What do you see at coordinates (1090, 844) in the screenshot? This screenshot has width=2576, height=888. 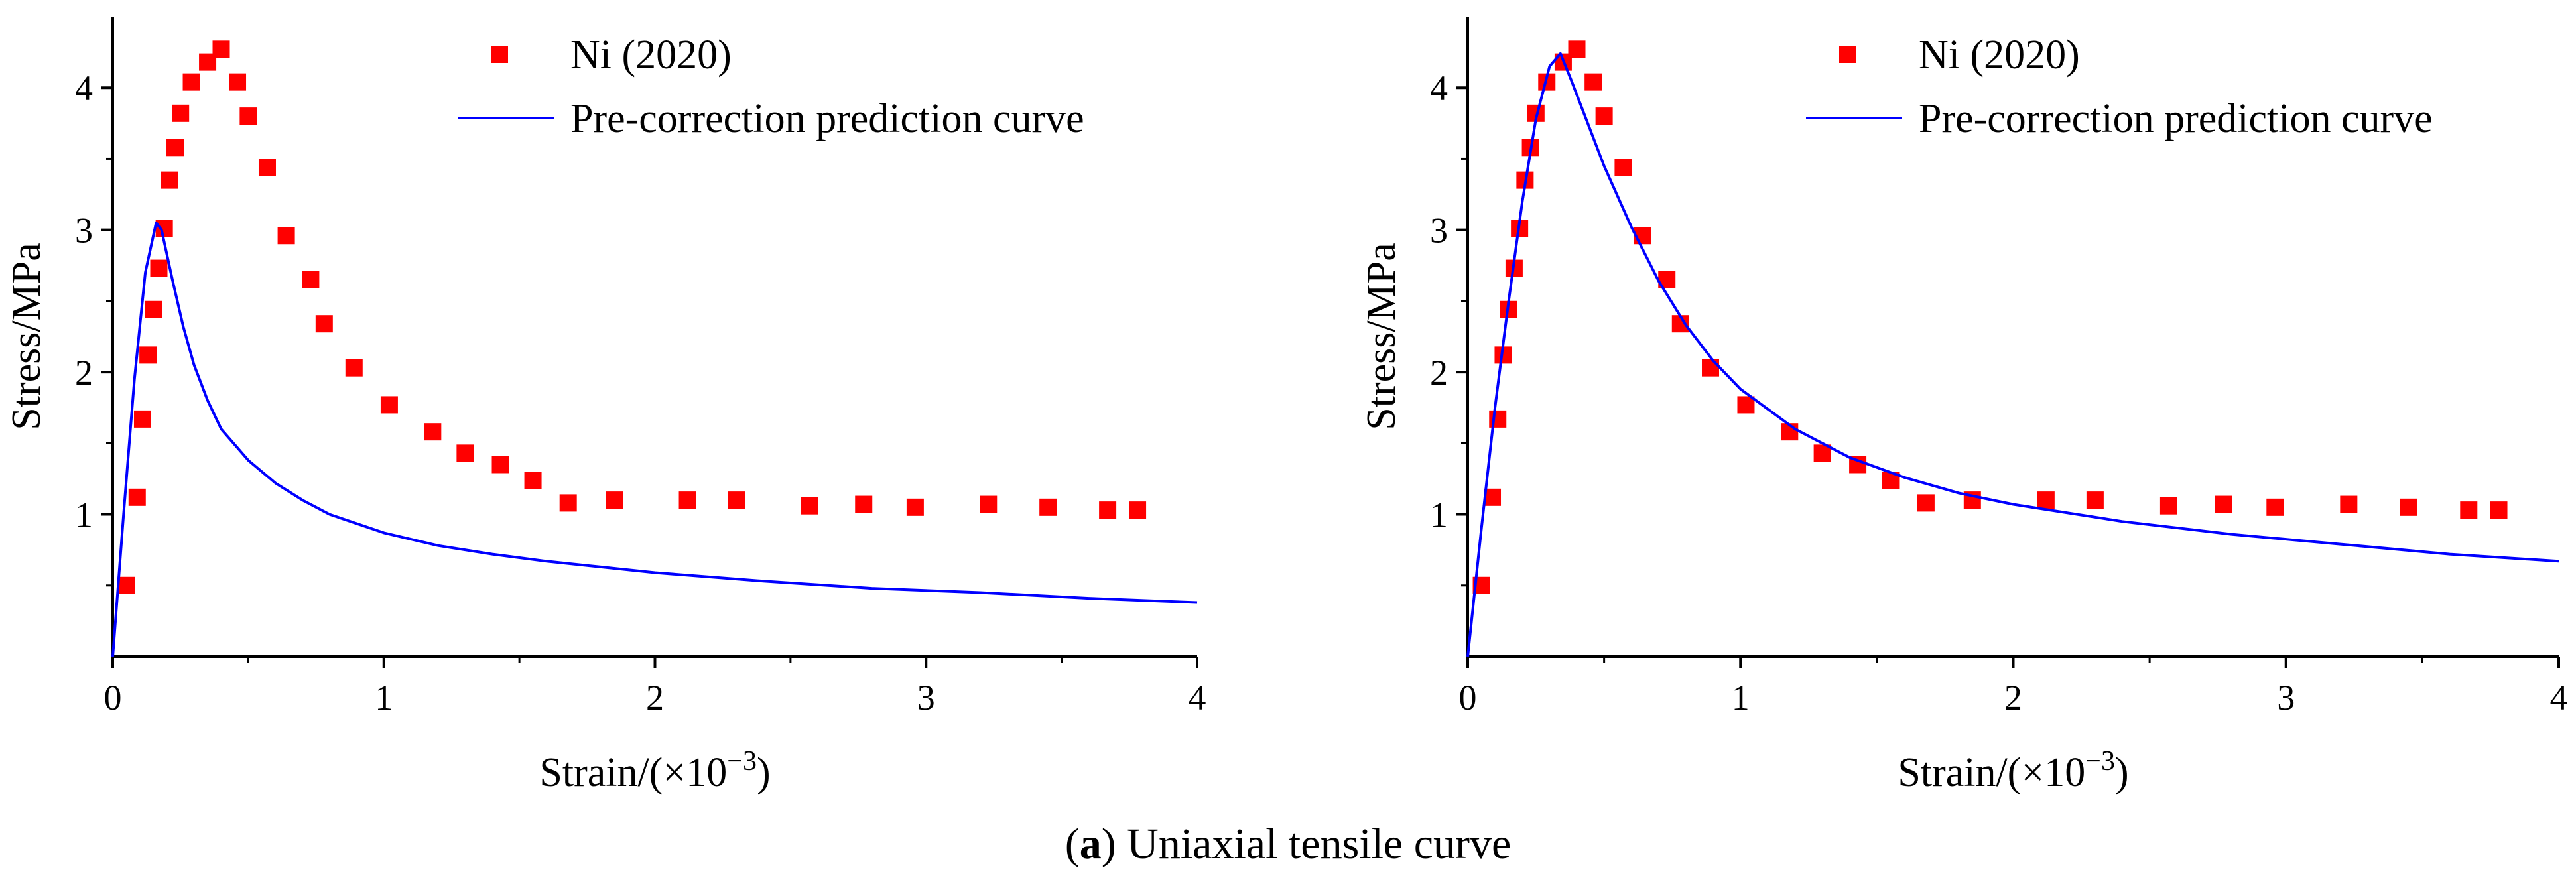 I see `caption-label: a` at bounding box center [1090, 844].